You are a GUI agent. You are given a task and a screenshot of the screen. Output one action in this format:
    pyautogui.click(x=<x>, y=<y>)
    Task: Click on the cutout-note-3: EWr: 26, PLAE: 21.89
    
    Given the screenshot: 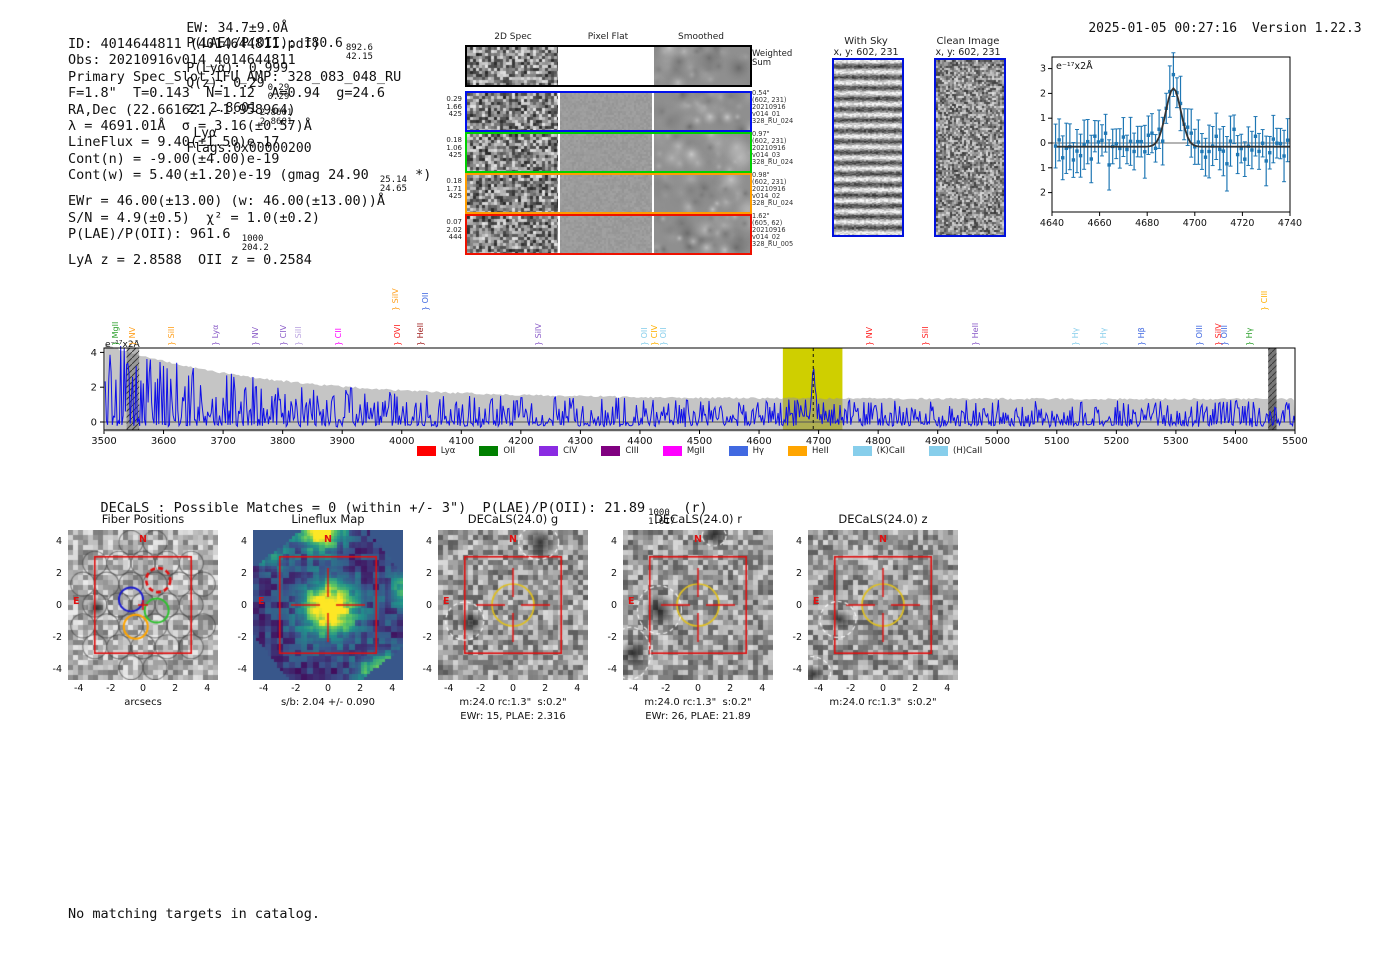 What is the action you would take?
    pyautogui.click(x=698, y=716)
    